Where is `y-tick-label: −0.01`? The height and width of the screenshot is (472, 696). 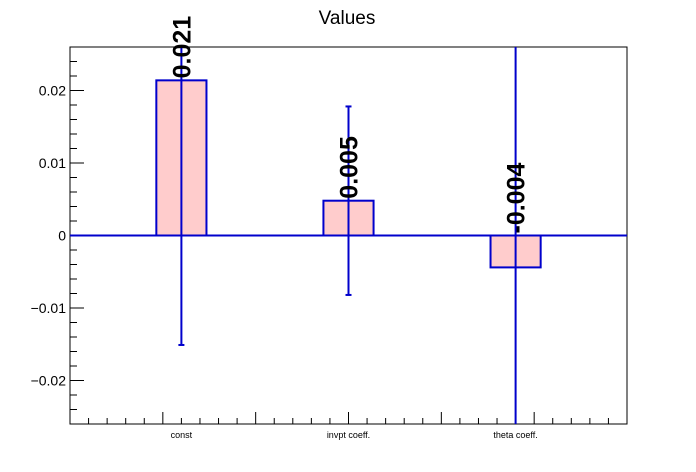 y-tick-label: −0.01 is located at coordinates (49, 308).